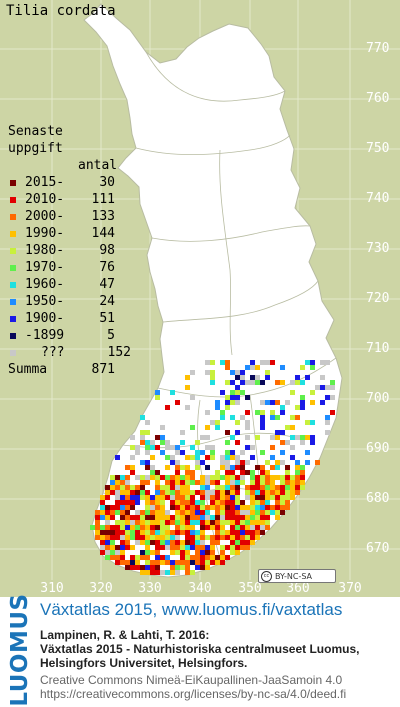 The width and height of the screenshot is (400, 707). What do you see at coordinates (378, 398) in the screenshot?
I see `y-axis-label: 700` at bounding box center [378, 398].